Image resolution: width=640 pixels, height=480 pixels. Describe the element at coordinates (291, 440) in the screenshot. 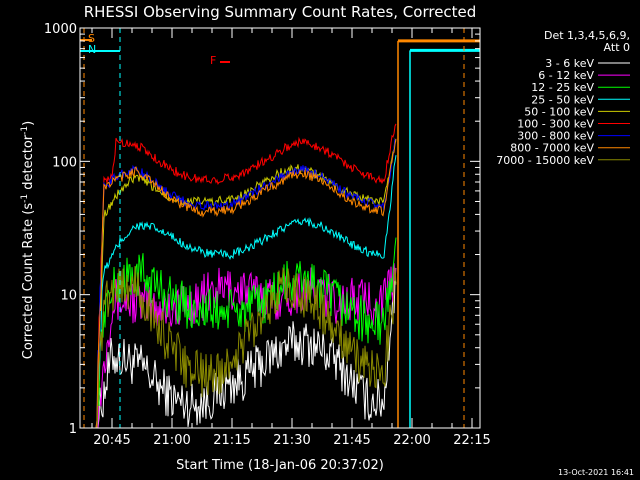

I see `x-tick-label: 21:30` at that location.